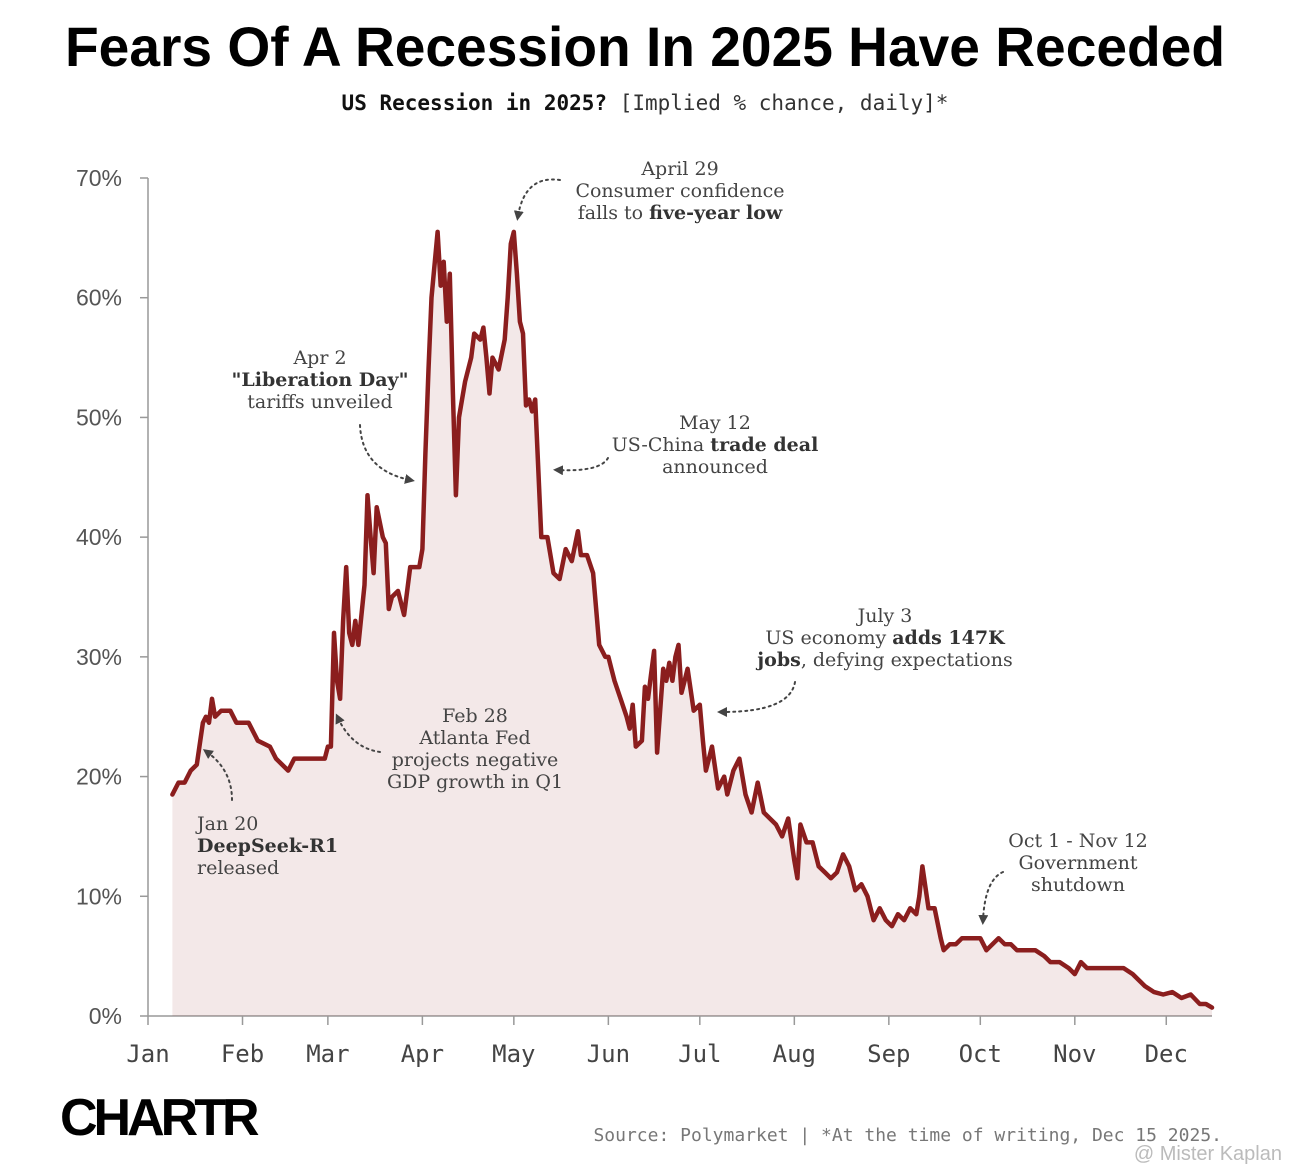  Describe the element at coordinates (226, 824) in the screenshot. I see `annotation-text: Jan 20` at that location.